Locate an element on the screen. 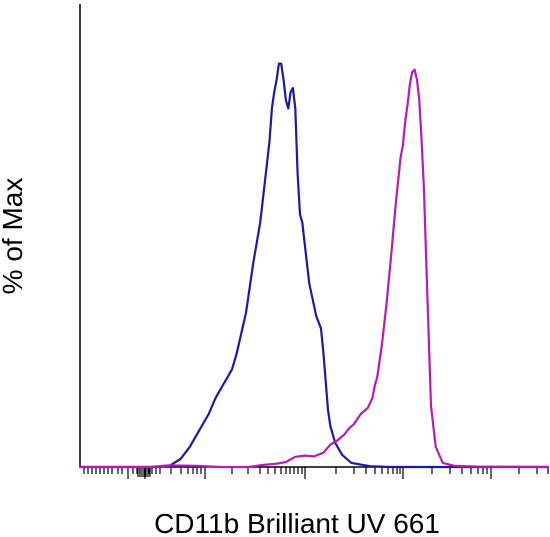 The image size is (550, 537). x-axis-label: CD11b Brilliant UV 661 is located at coordinates (297, 522).